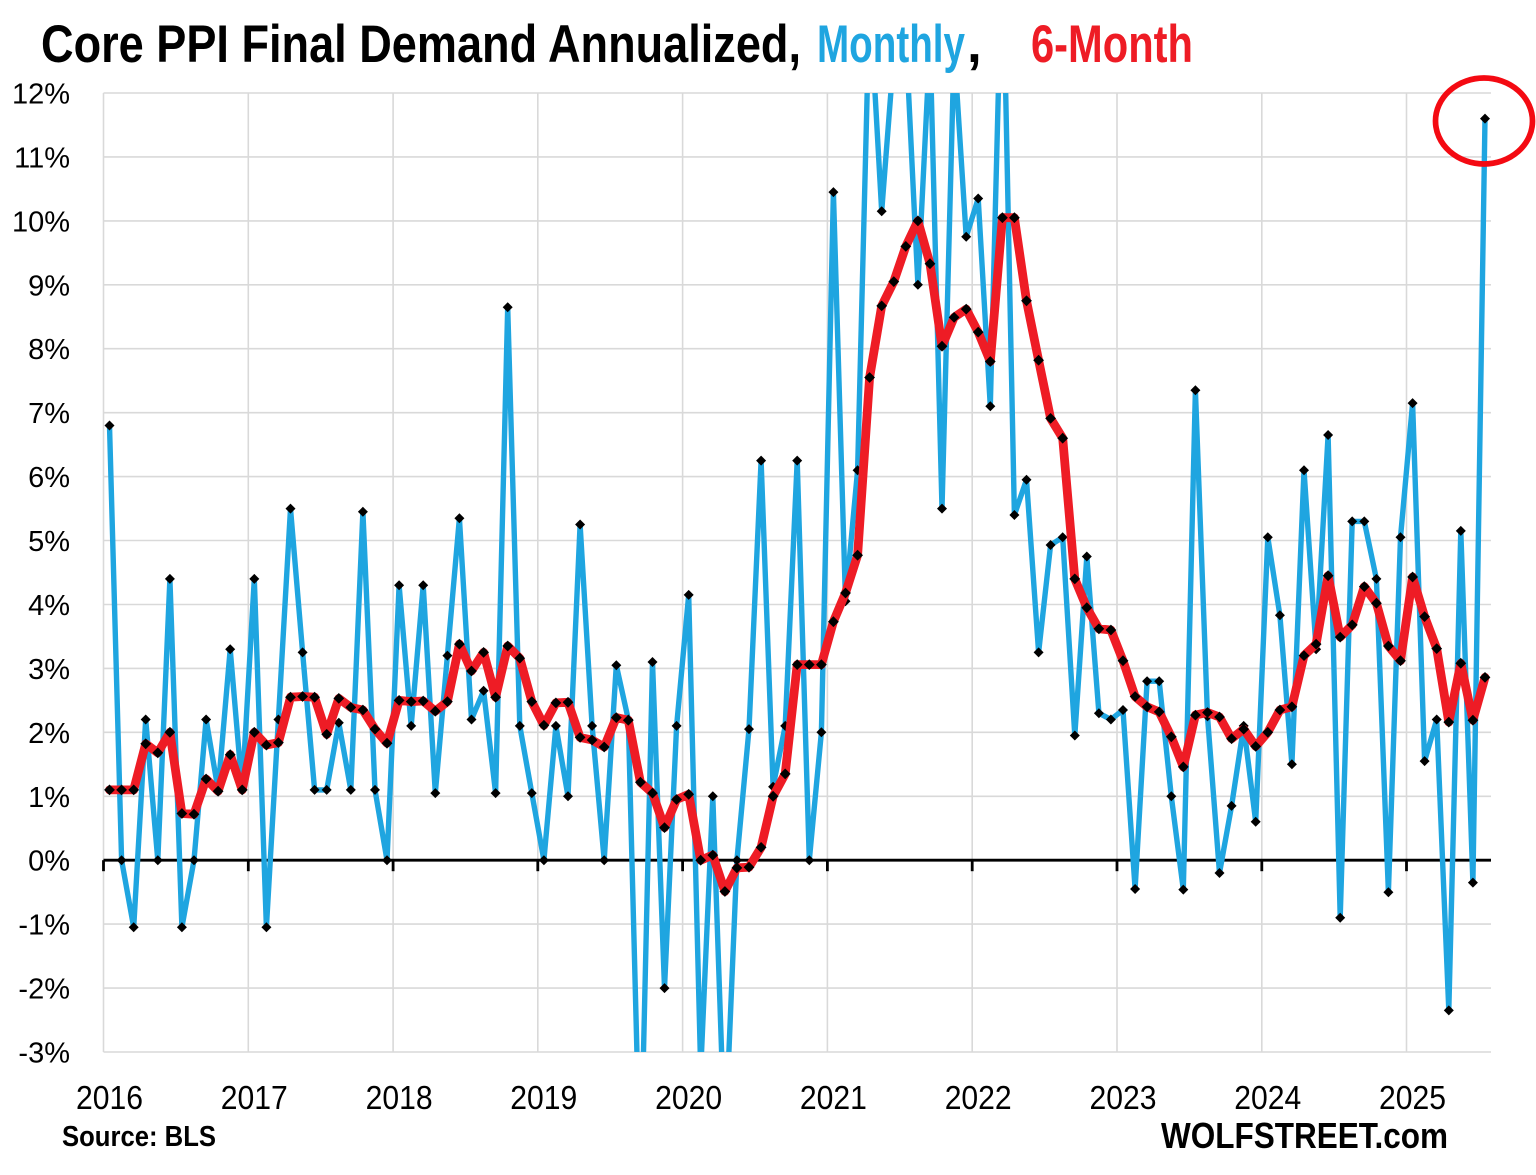 This screenshot has width=1536, height=1175. Describe the element at coordinates (421, 44) in the screenshot. I see `svg-text:Core PPI Final Demand Annualiz: Core PPI Final Demand Annualized,` at that location.